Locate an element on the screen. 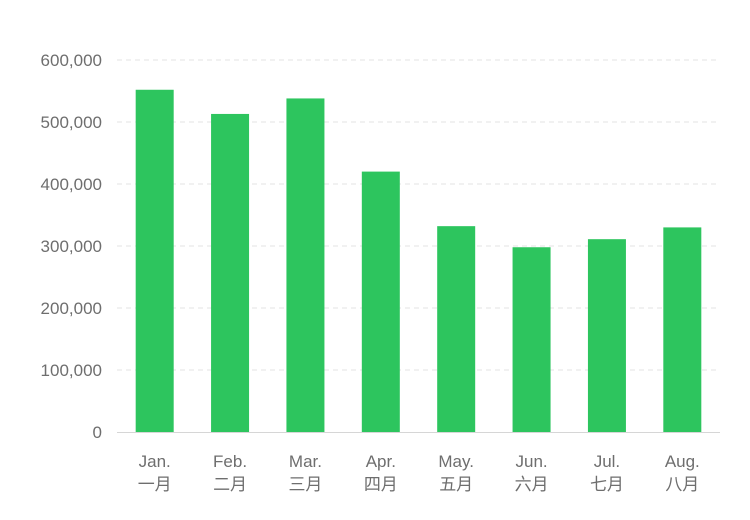 Image resolution: width=750 pixels, height=520 pixels. x-tick-label-zh: 五月 is located at coordinates (456, 484).